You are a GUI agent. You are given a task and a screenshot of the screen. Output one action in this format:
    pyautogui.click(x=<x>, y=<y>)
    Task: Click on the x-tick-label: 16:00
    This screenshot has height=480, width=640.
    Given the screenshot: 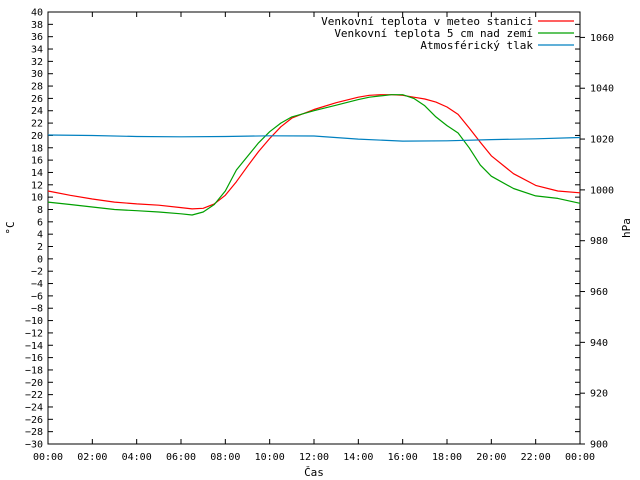 What is the action you would take?
    pyautogui.click(x=403, y=457)
    